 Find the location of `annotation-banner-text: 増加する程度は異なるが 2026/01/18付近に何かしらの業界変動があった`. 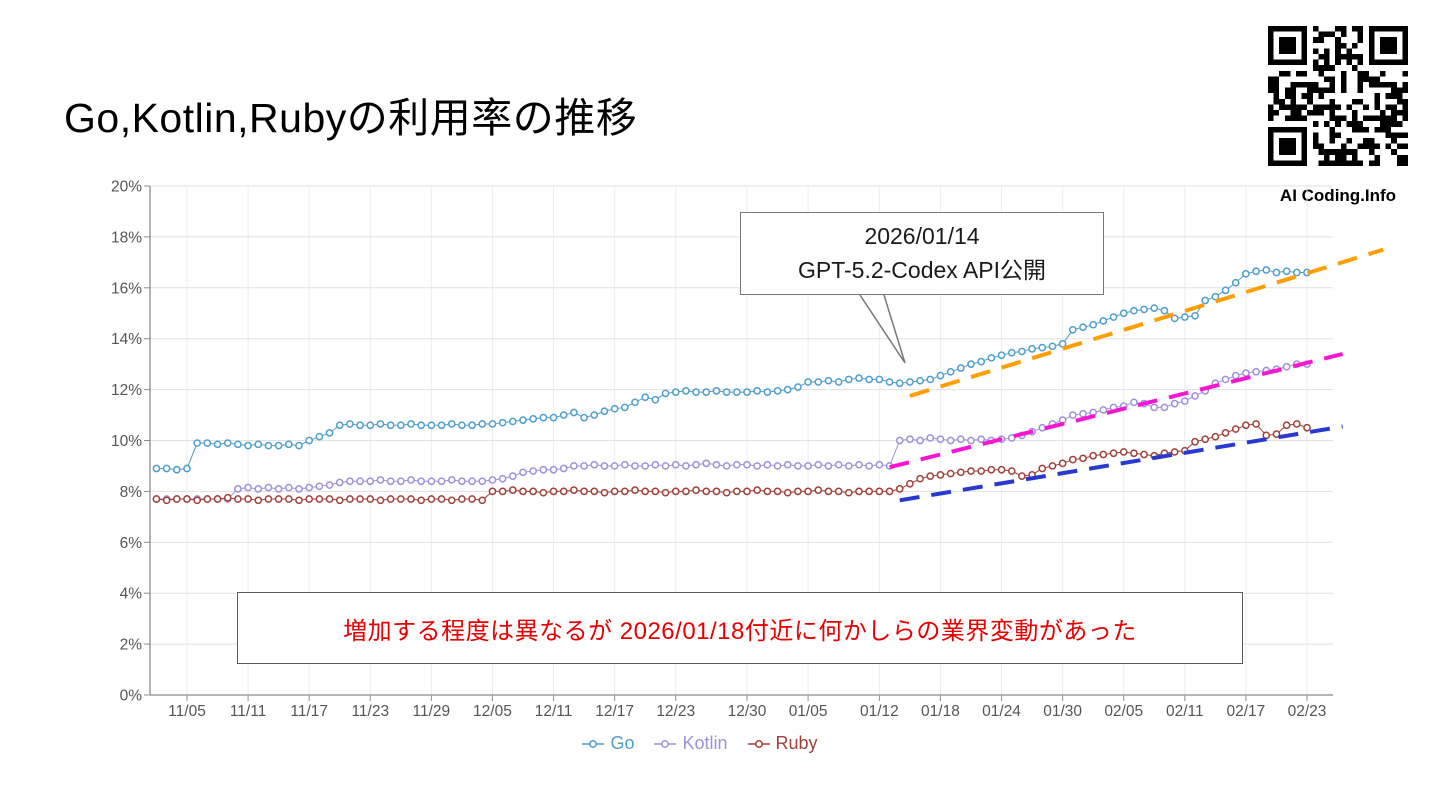

annotation-banner-text: 増加する程度は異なるが 2026/01/18付近に何かしらの業界変動があった is located at coordinates (740, 631).